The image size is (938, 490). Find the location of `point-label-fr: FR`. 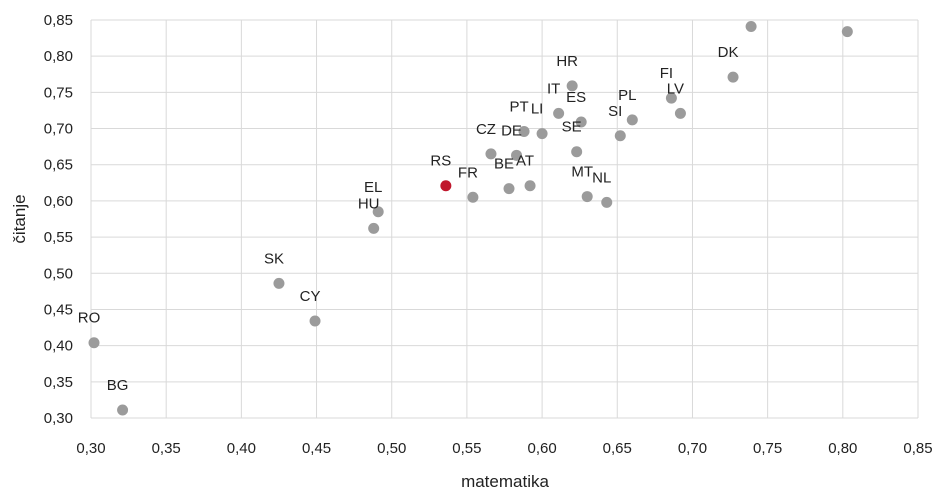

point-label-fr: FR is located at coordinates (468, 172).